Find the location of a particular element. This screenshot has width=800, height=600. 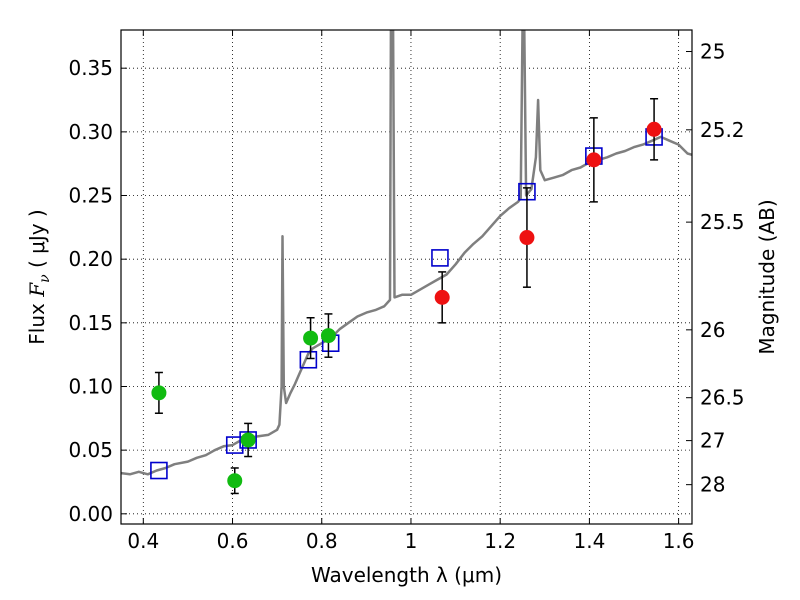

x-tick-label: 0.6 is located at coordinates (233, 541).